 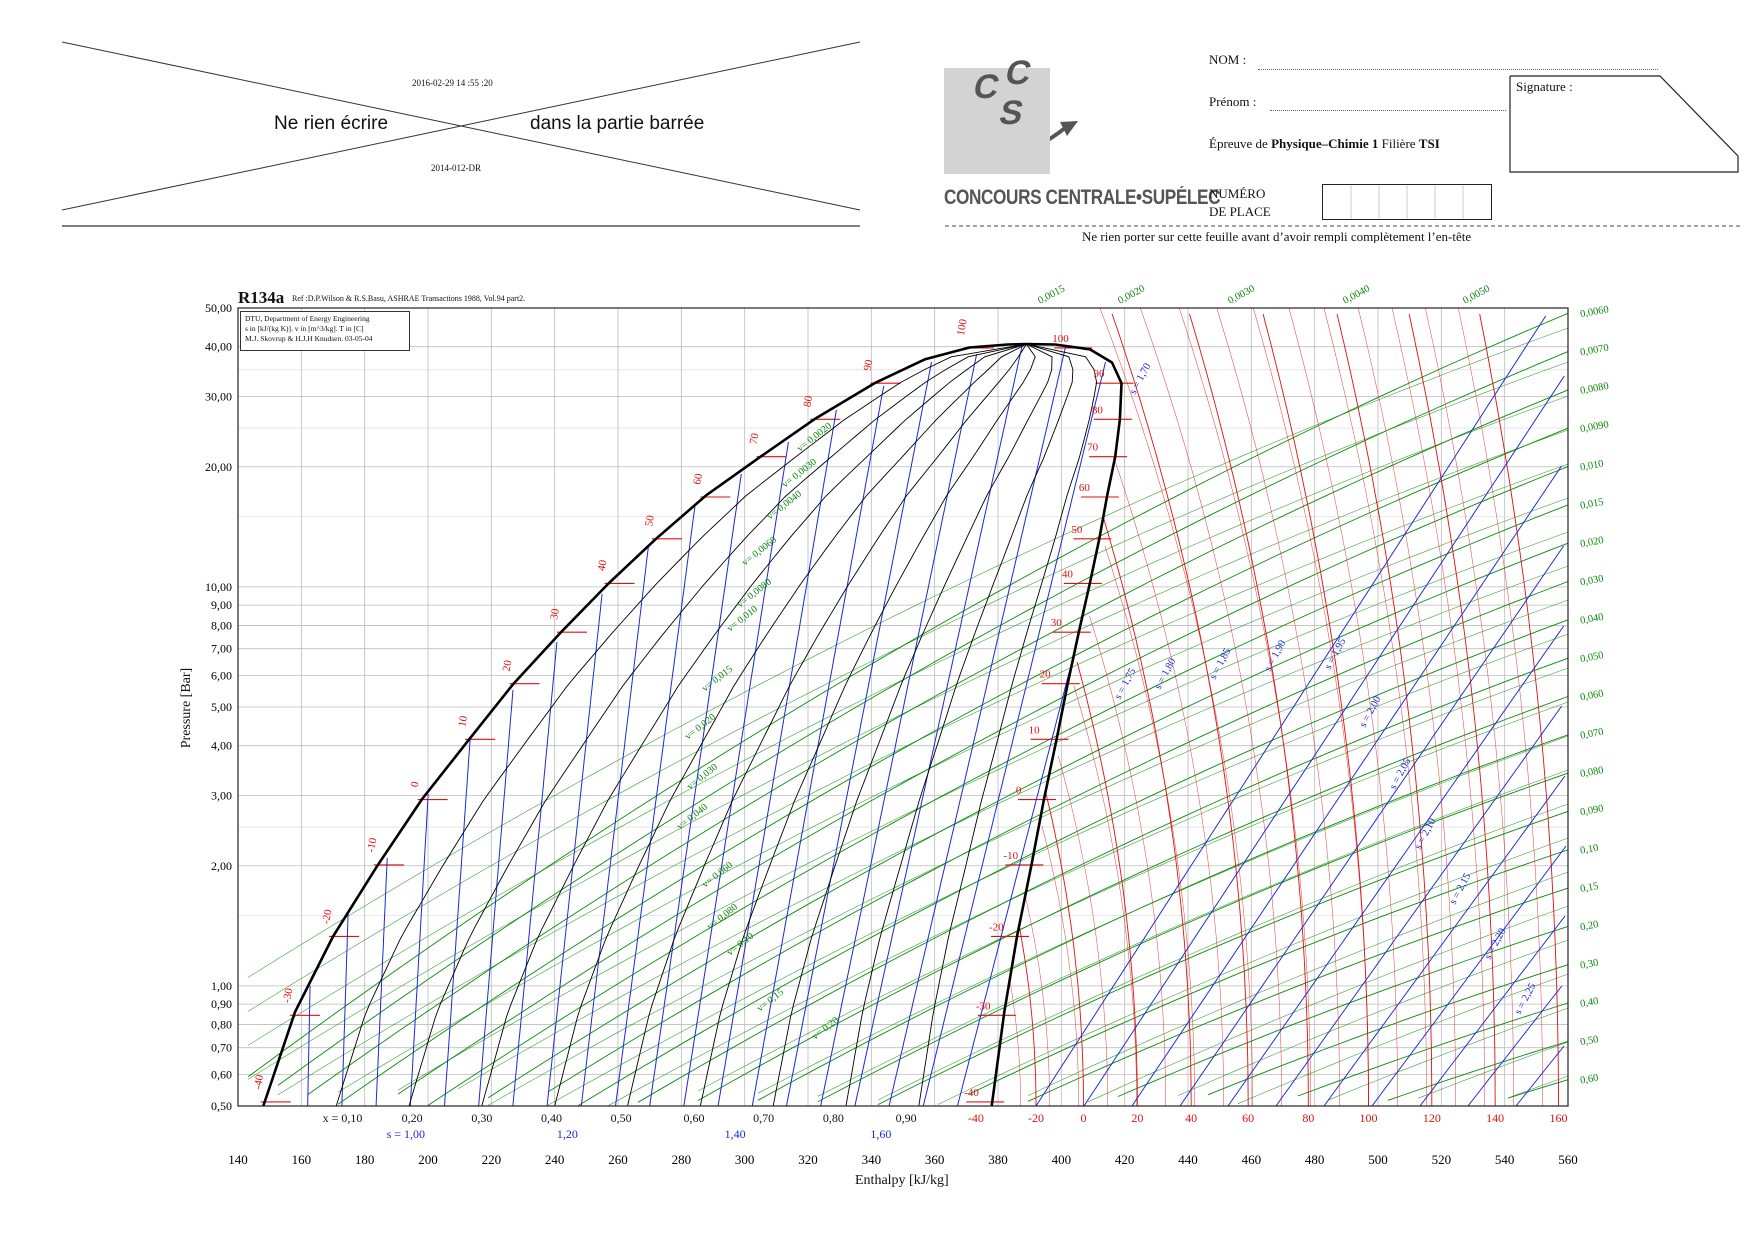 What do you see at coordinates (1051, 294) in the screenshot?
I see `isochore-top-label: 0,0015` at bounding box center [1051, 294].